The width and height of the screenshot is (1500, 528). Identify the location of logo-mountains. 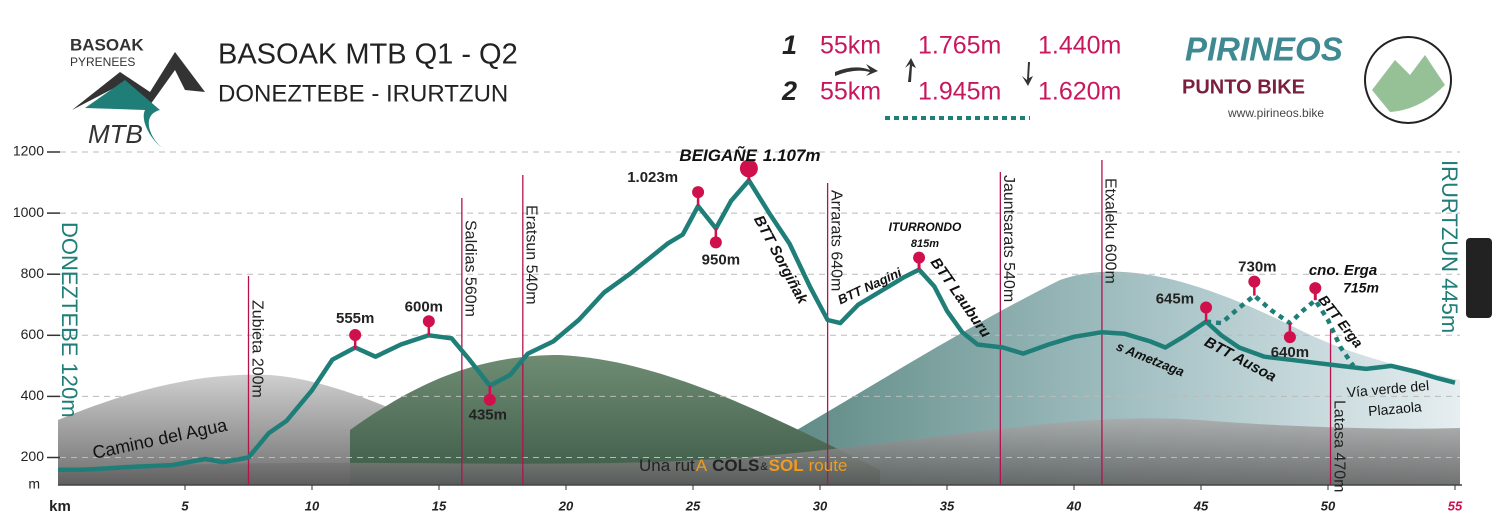
(138, 81).